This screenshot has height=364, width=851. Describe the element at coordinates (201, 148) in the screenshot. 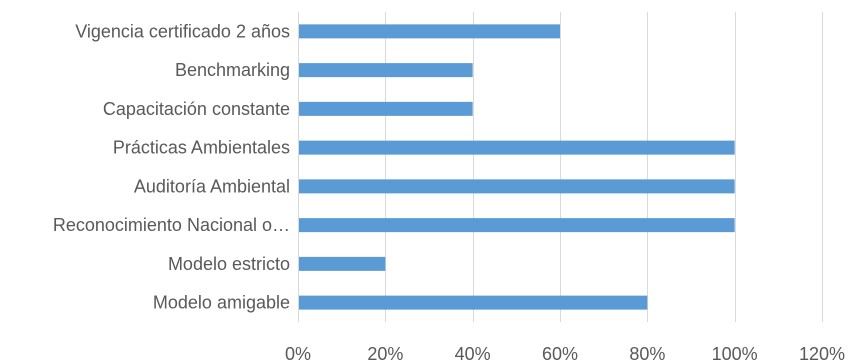

I see `category-label: Prácticas Ambientales` at that location.